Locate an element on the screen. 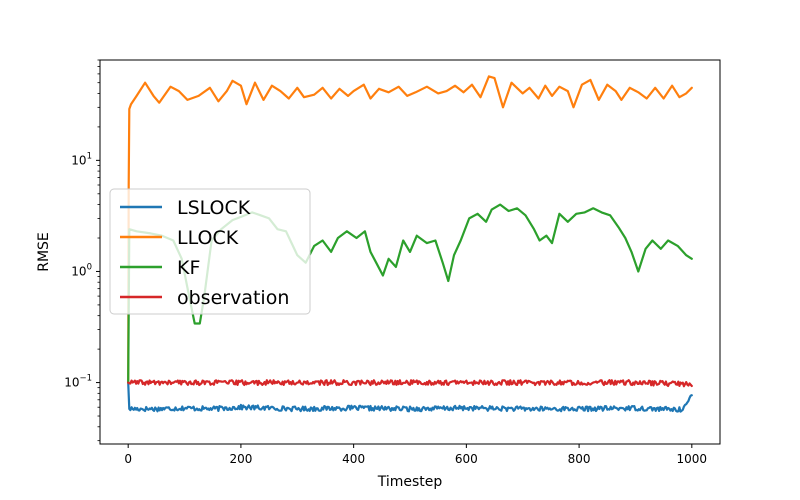  x-tick-label: 800 is located at coordinates (579, 459).